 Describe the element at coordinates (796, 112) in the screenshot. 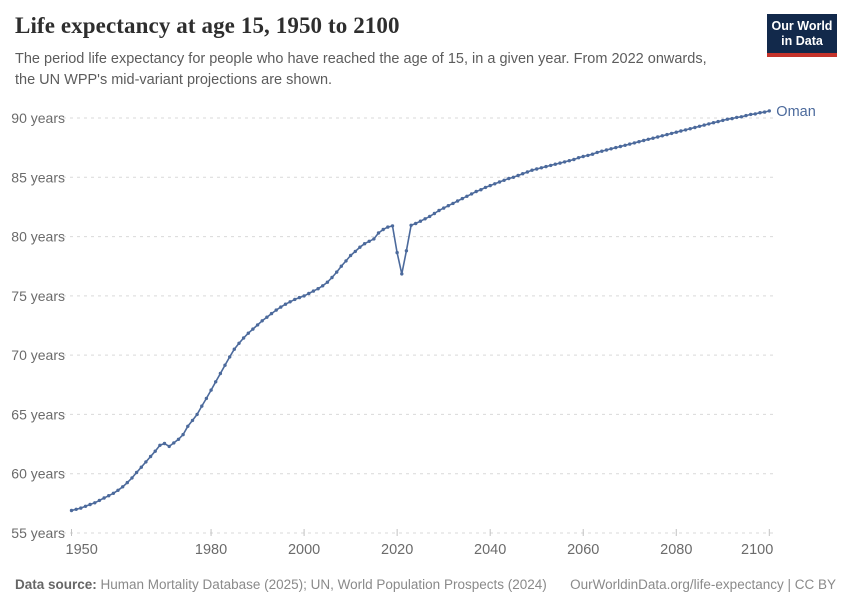

I see `entity-label-oman: Oman` at that location.